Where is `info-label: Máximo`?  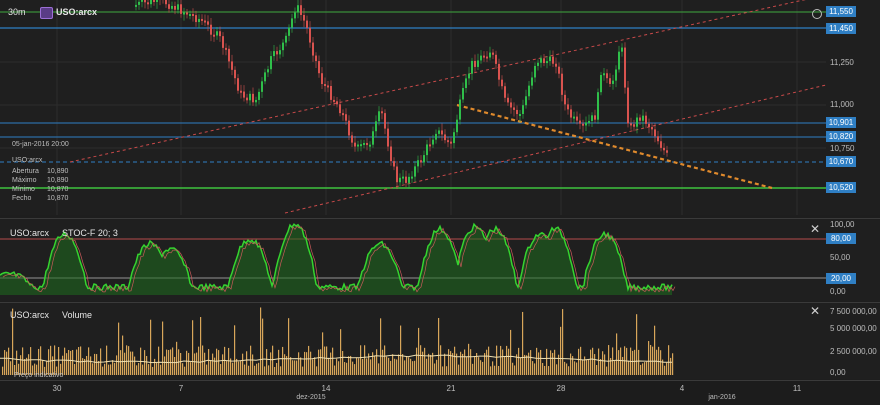 info-label: Máximo is located at coordinates (24, 180).